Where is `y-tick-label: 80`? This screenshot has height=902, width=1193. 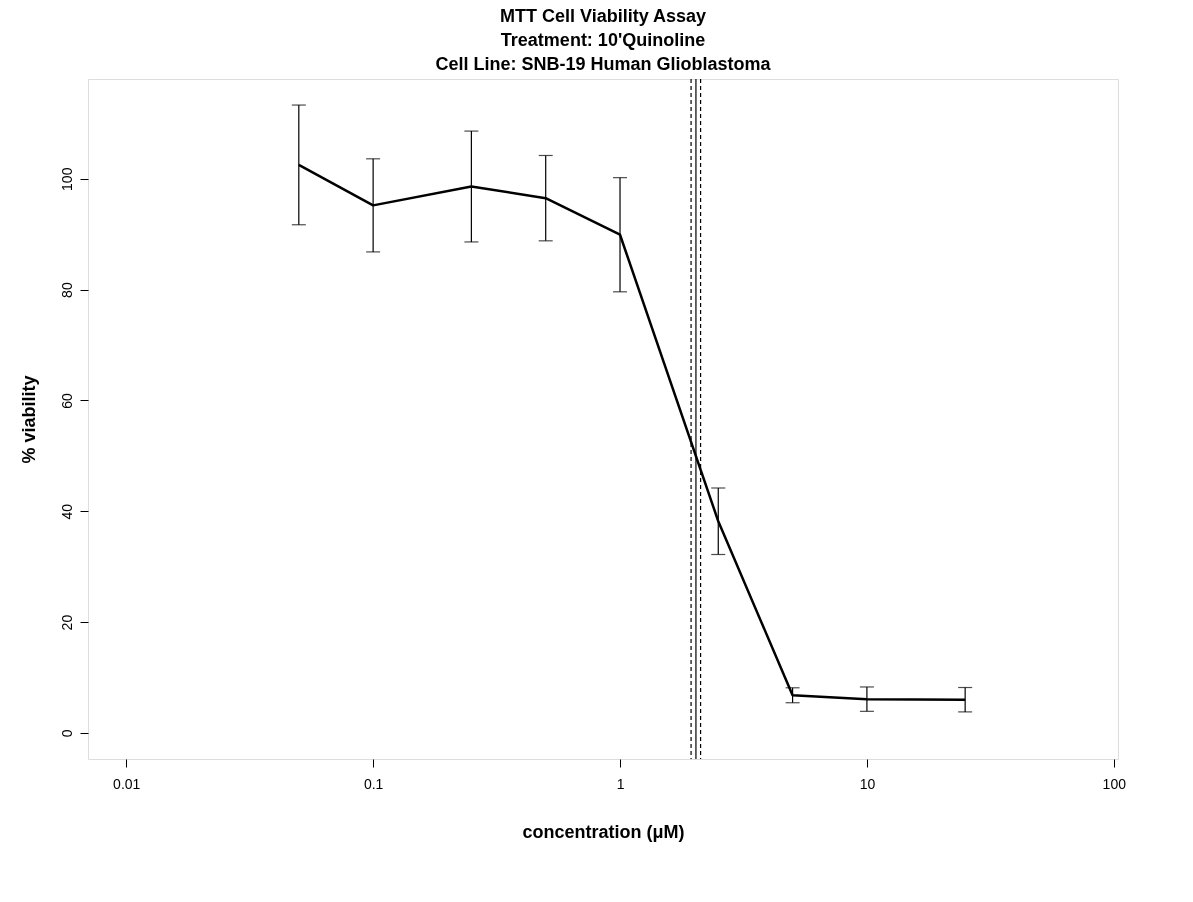
y-tick-label: 80 is located at coordinates (66, 290).